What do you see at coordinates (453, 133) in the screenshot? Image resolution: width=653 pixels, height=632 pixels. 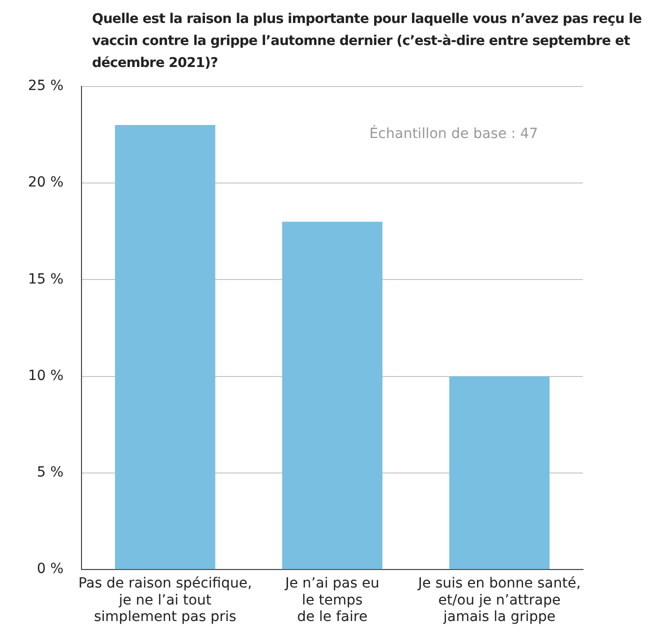 I see `annotation: Échantillon de base : 47` at bounding box center [453, 133].